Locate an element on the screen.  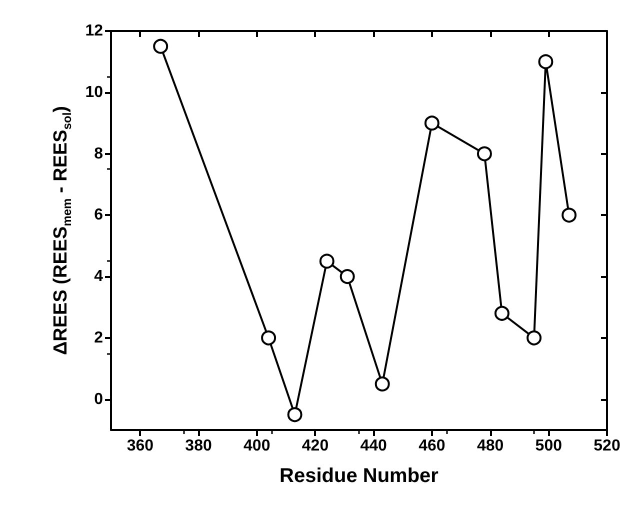
x-tick-label: 360 is located at coordinates (140, 446).